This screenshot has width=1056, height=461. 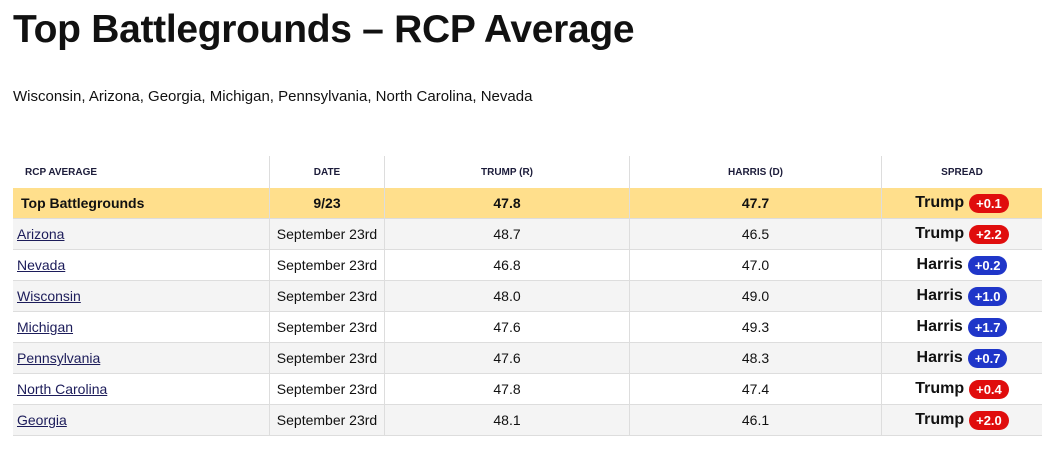 What do you see at coordinates (989, 234) in the screenshot?
I see `spread-badge: +2.2` at bounding box center [989, 234].